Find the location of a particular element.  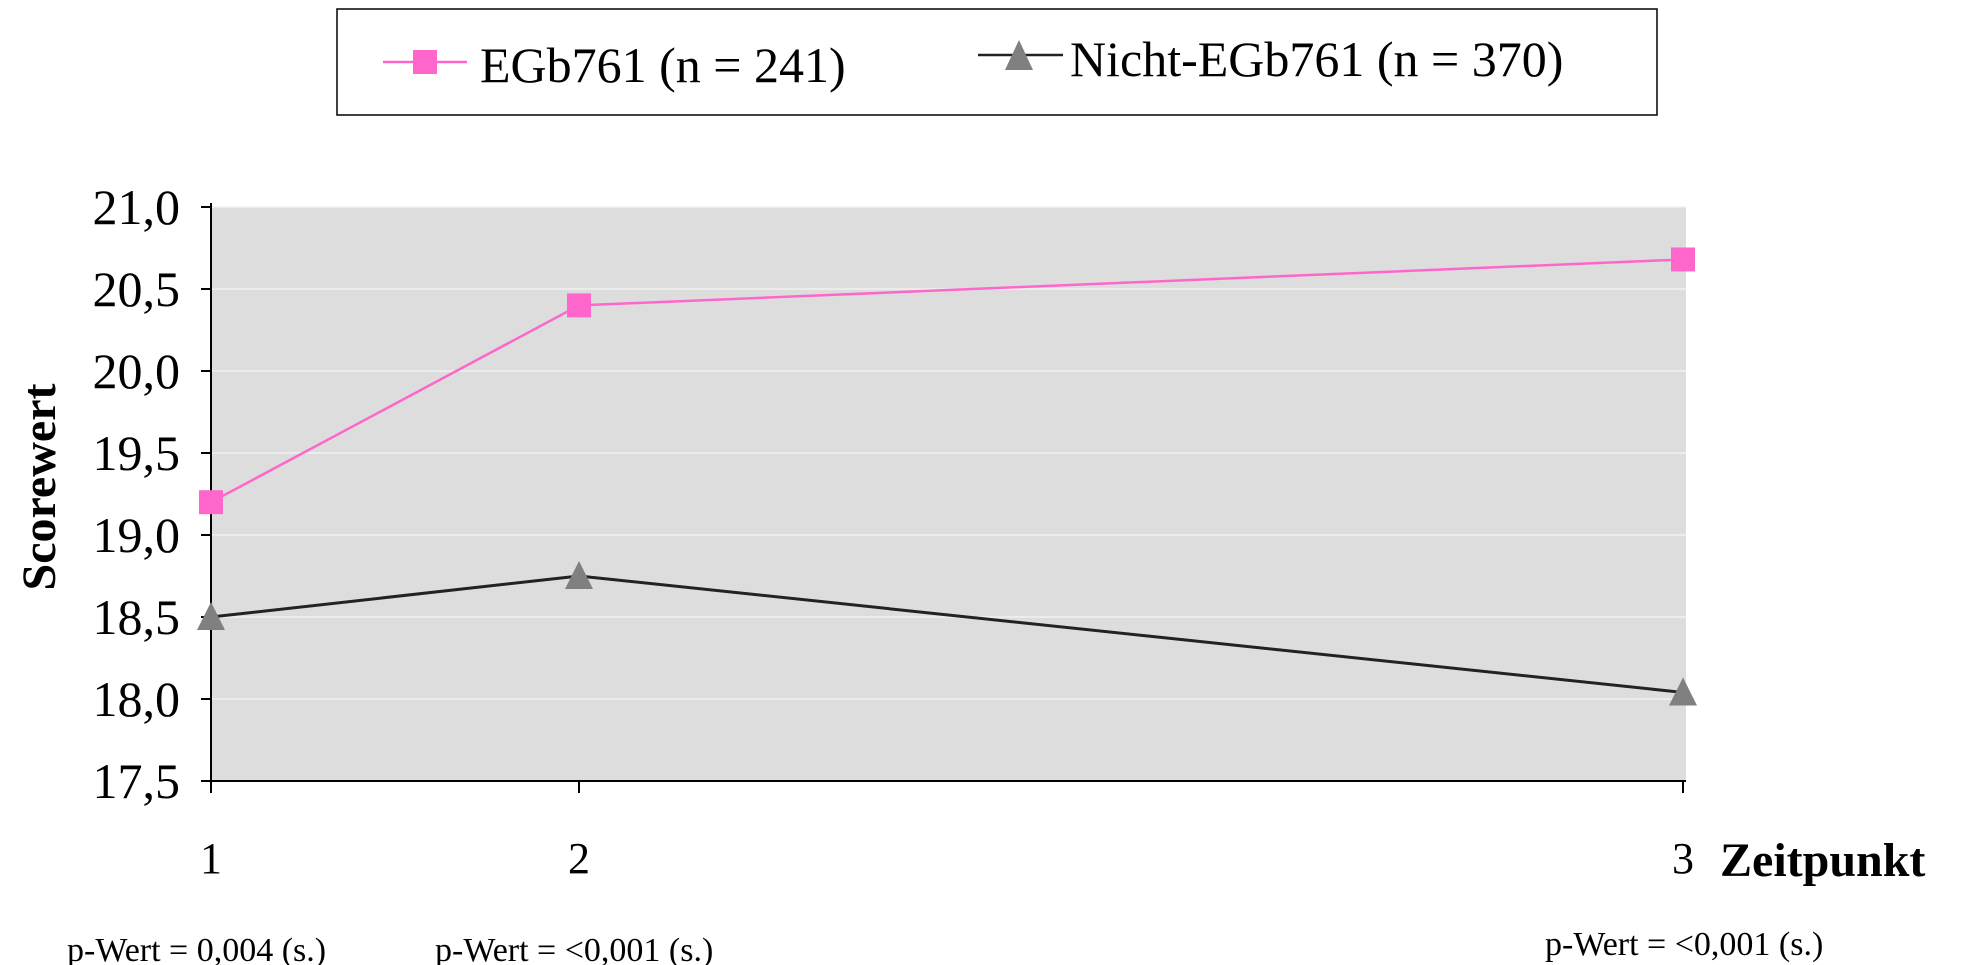

y-tick-label: 19,0 is located at coordinates (137, 535).